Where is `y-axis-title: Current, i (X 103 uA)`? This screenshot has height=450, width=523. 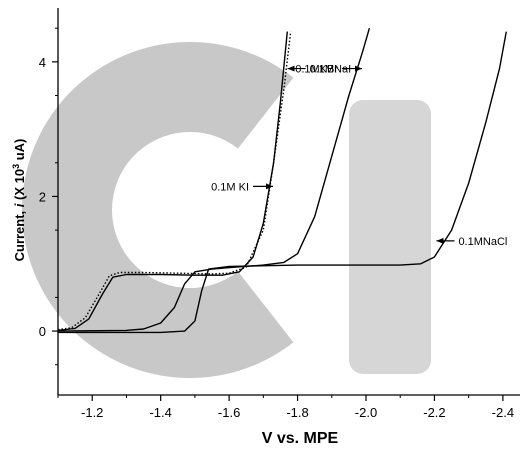
y-axis-title: Current, i (X 103 uA) is located at coordinates (19, 200).